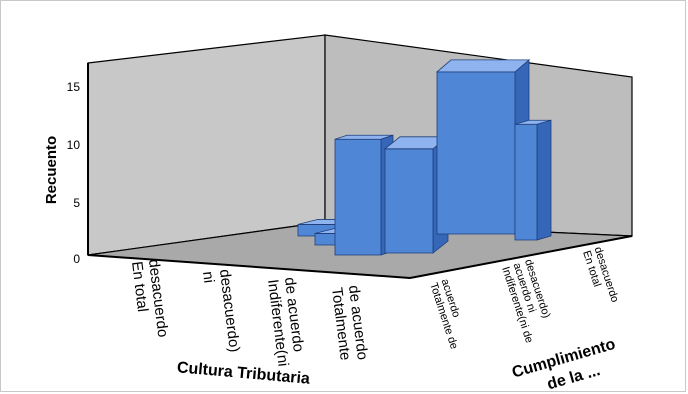 The width and height of the screenshot is (688, 394). Describe the element at coordinates (74, 87) in the screenshot. I see `y-tick-label: 15` at that location.